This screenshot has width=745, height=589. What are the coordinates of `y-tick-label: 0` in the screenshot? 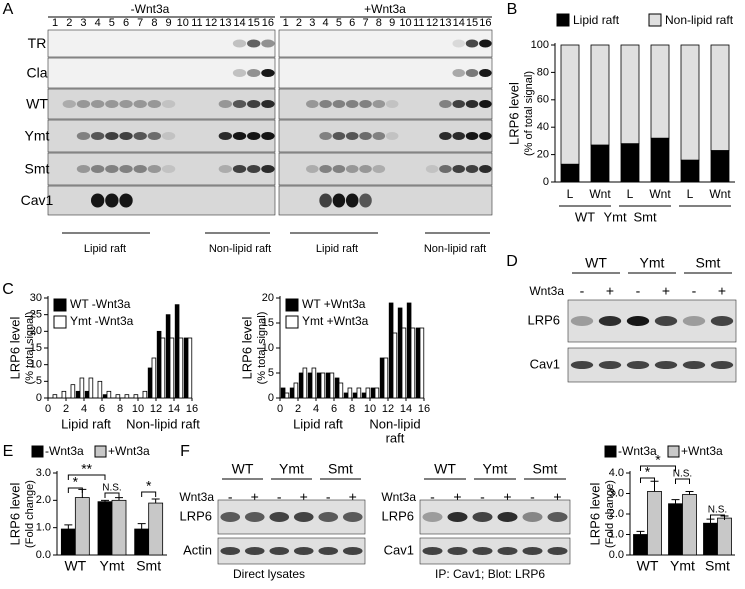 It's located at (39, 398).